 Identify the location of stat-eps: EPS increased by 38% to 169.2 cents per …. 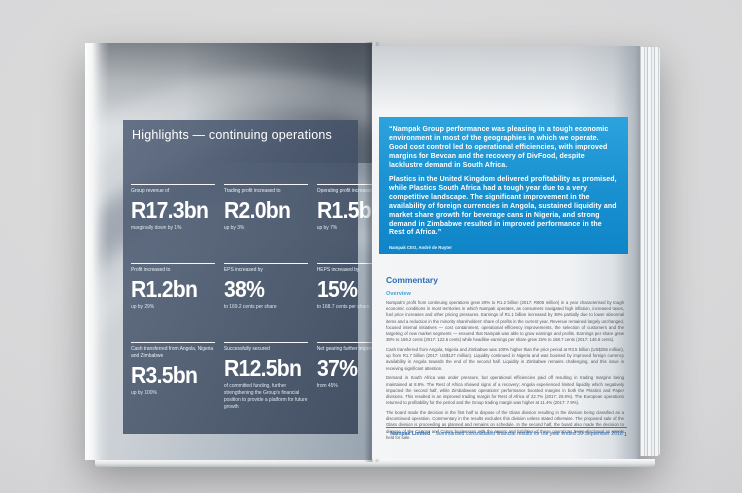
(265, 302).